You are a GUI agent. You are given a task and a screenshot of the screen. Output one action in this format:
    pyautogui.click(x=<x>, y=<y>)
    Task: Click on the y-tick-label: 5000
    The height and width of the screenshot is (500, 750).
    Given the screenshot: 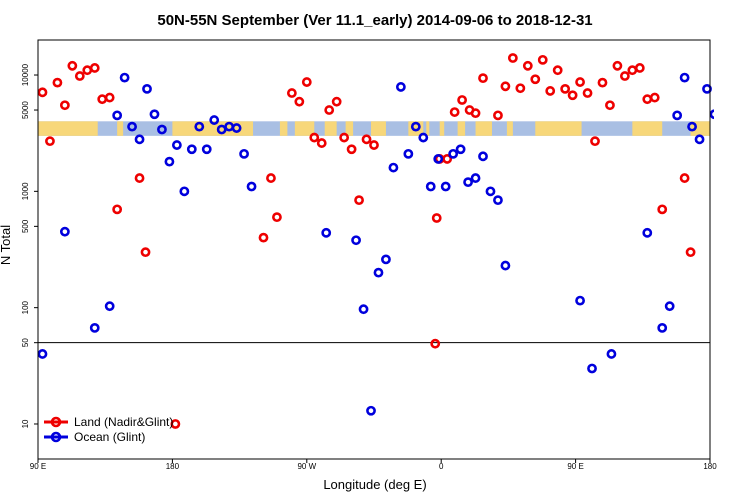 What is the action you would take?
    pyautogui.click(x=25, y=110)
    